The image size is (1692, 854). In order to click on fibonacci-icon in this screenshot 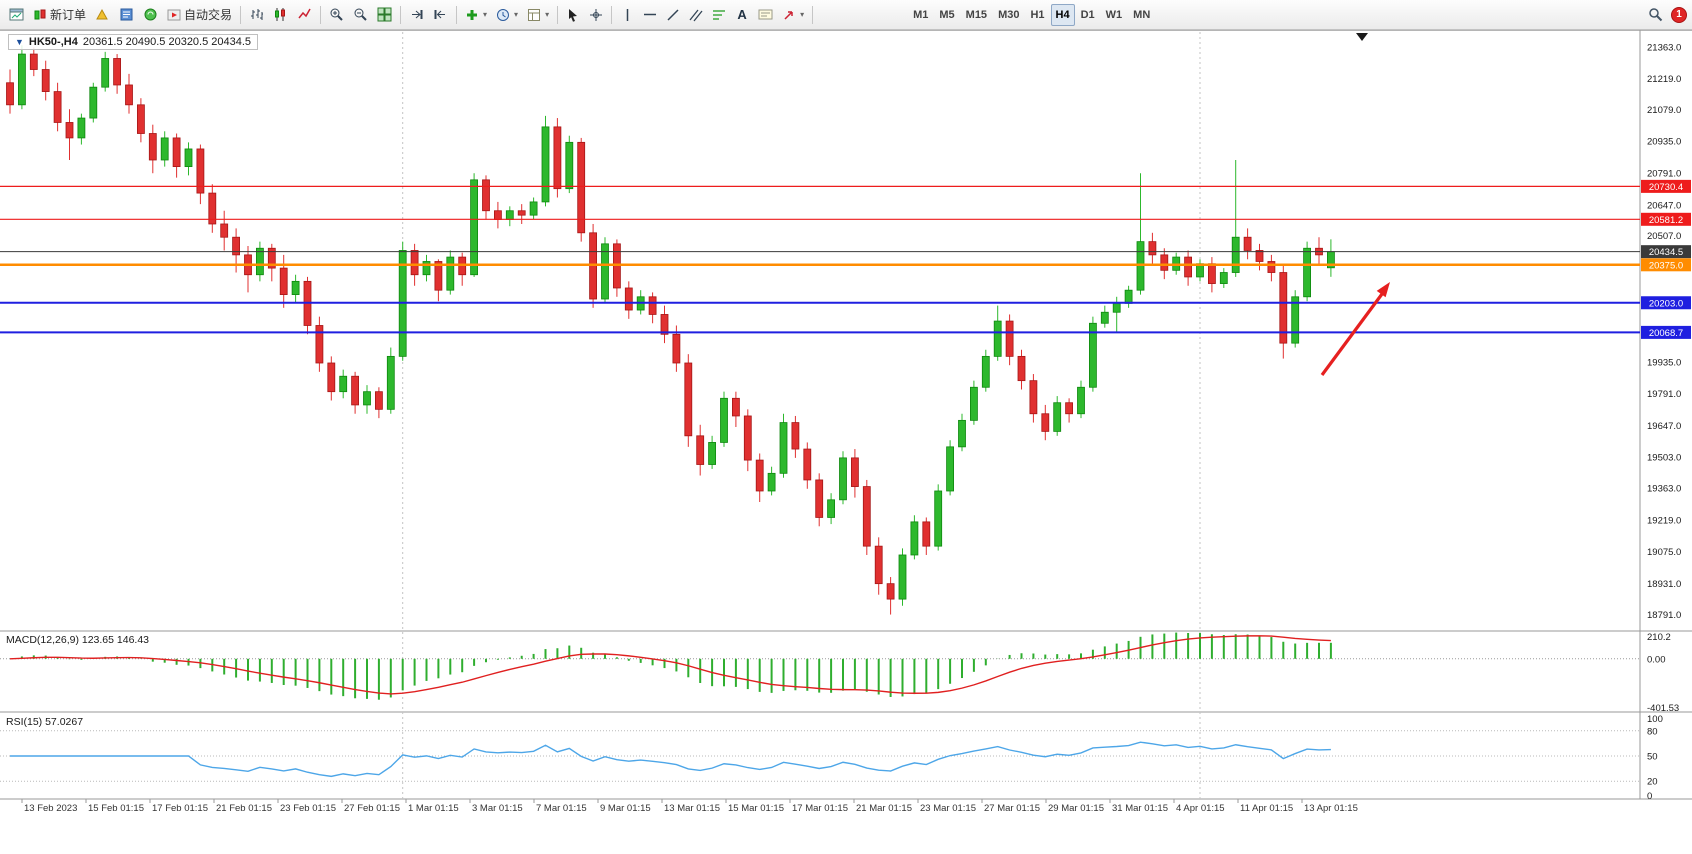, I will do `click(719, 15)`.